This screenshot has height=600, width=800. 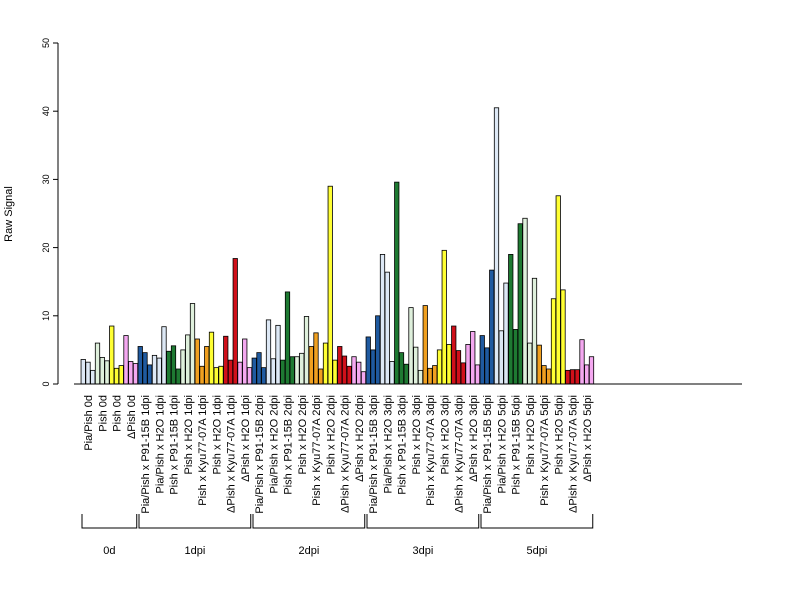 What do you see at coordinates (474, 438) in the screenshot?
I see `x-tick-label: ΔPish x H2O 3dpi` at bounding box center [474, 438].